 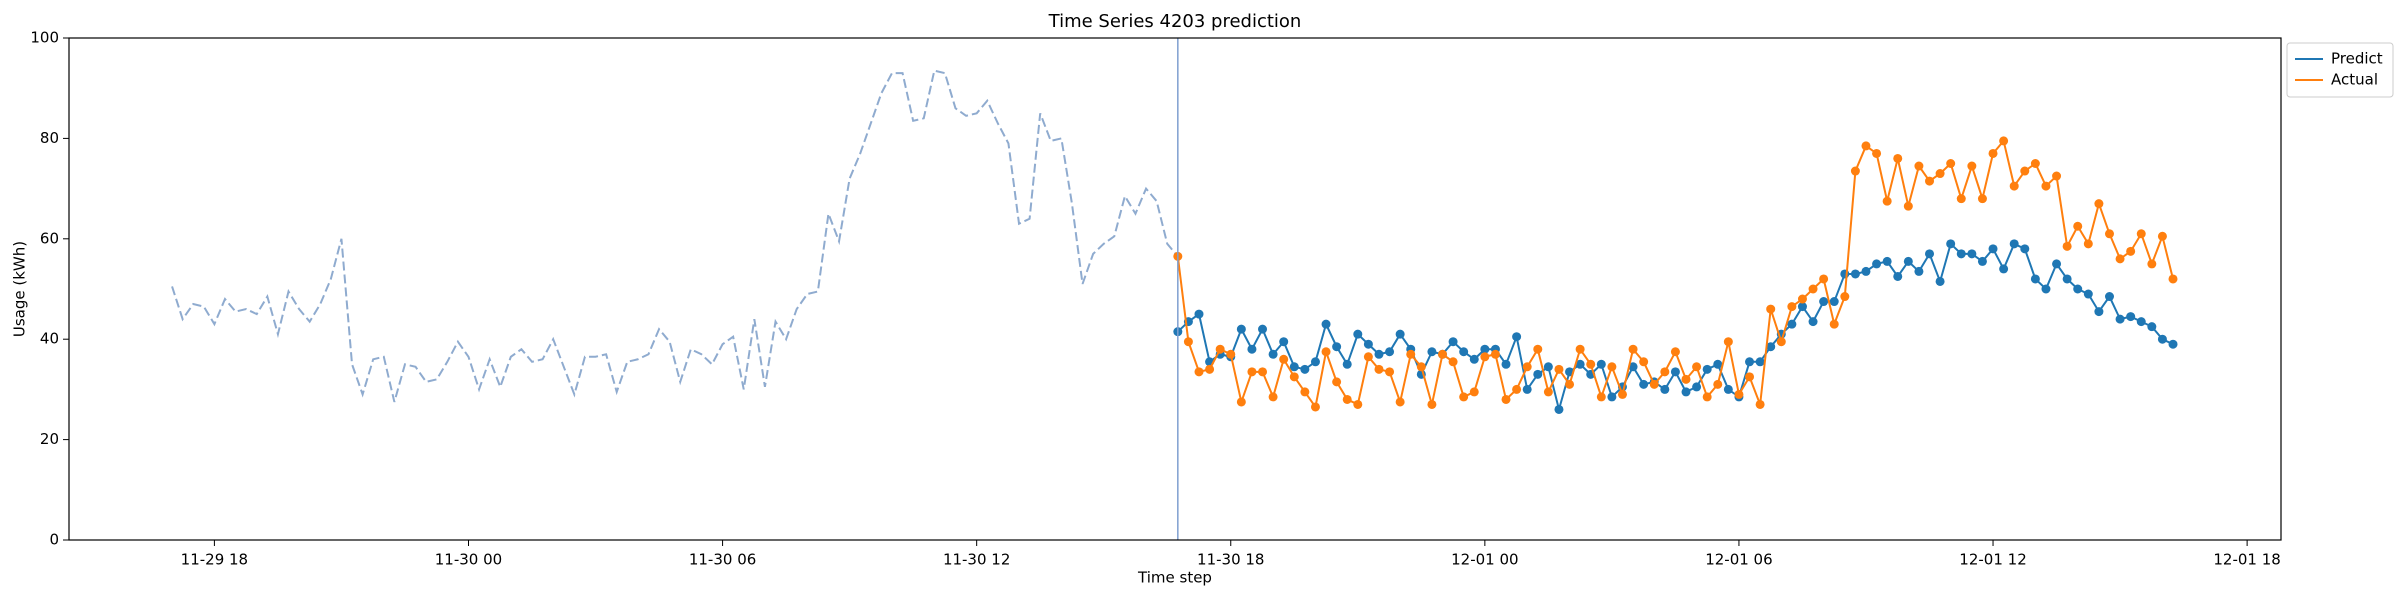 I want to click on chart-title: Time Series 4203 prediction, so click(x=1175, y=21).